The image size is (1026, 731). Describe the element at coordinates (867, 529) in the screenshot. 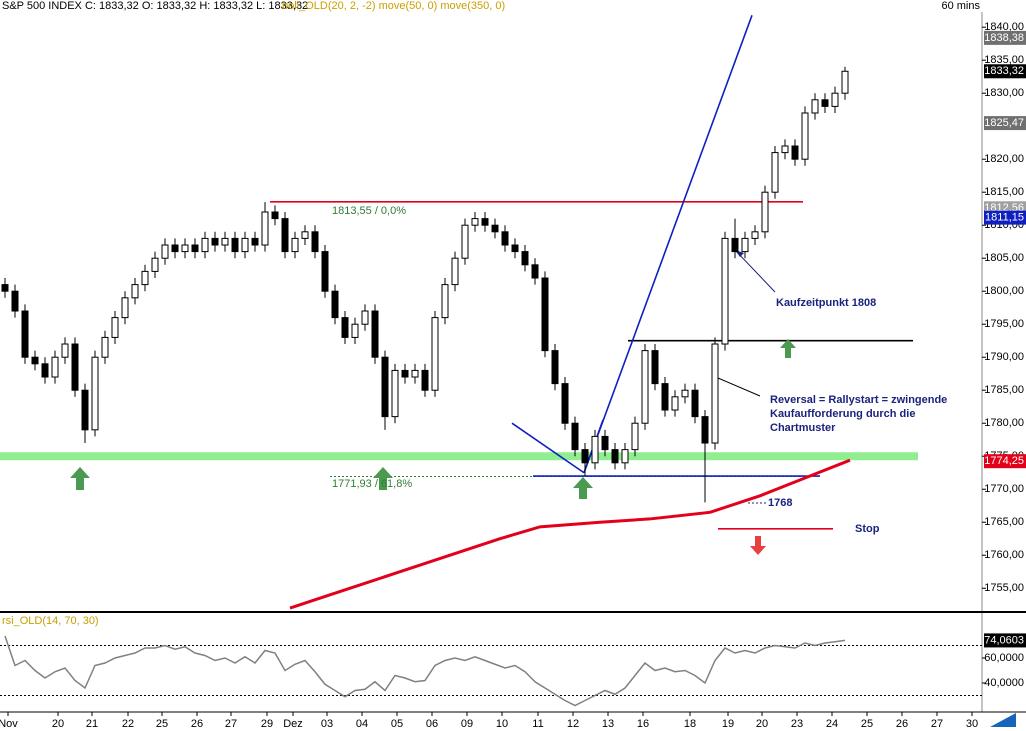

I see `annotation: Stop` at that location.